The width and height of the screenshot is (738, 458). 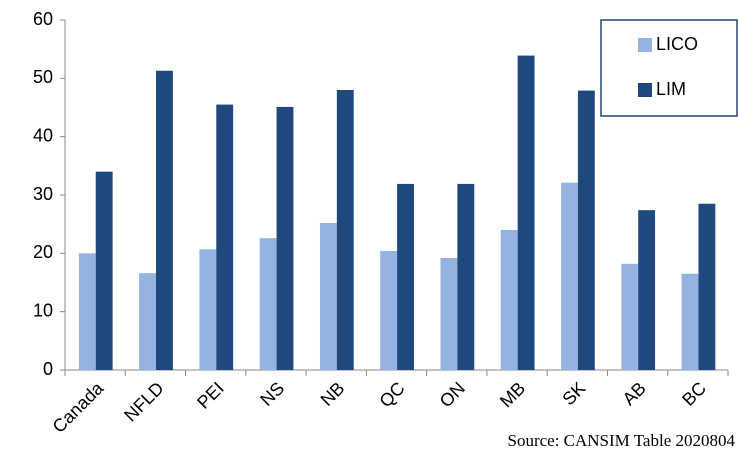 I want to click on y-tick-label: 20, so click(x=43, y=252).